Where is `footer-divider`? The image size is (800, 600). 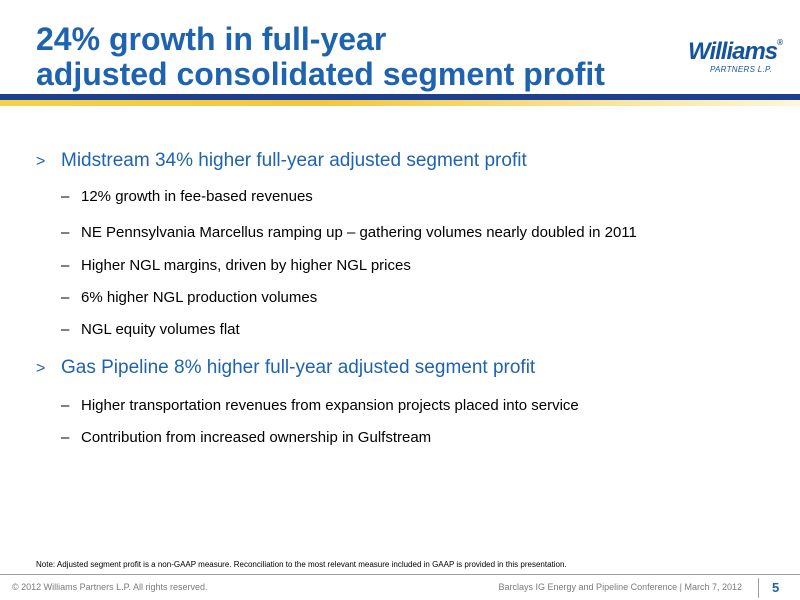 footer-divider is located at coordinates (400, 574).